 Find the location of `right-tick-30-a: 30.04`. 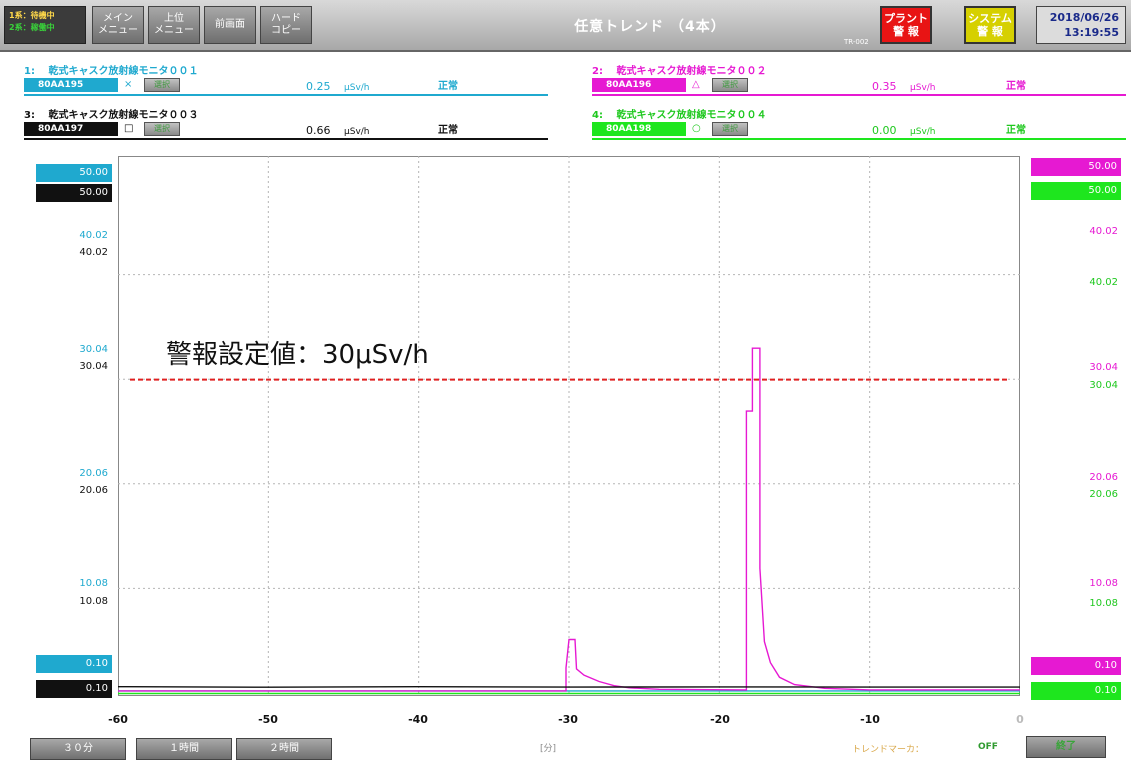

right-tick-30-a: 30.04 is located at coordinates (1103, 367).